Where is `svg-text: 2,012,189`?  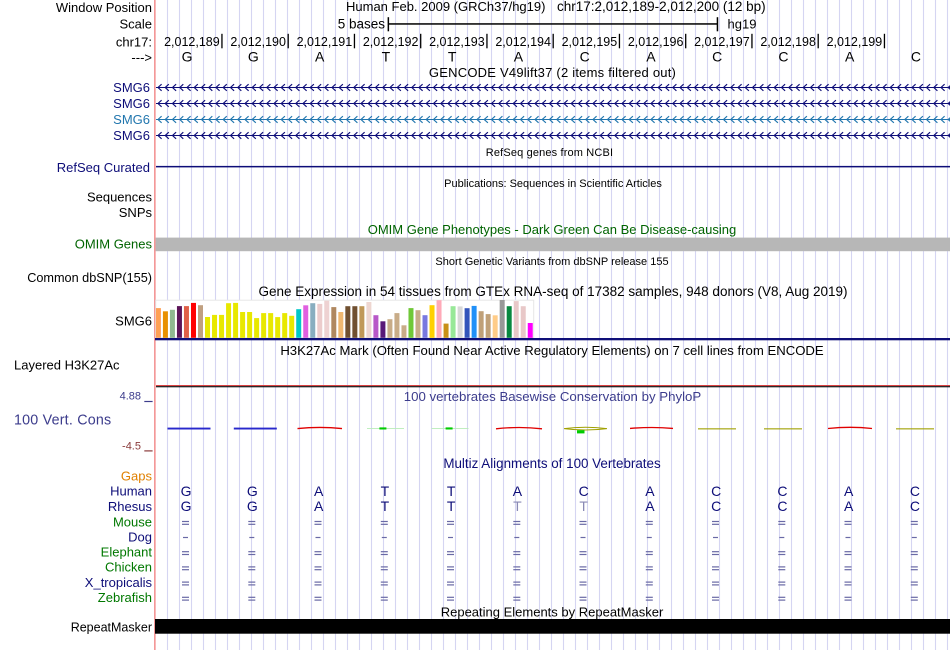 svg-text: 2,012,189 is located at coordinates (192, 42).